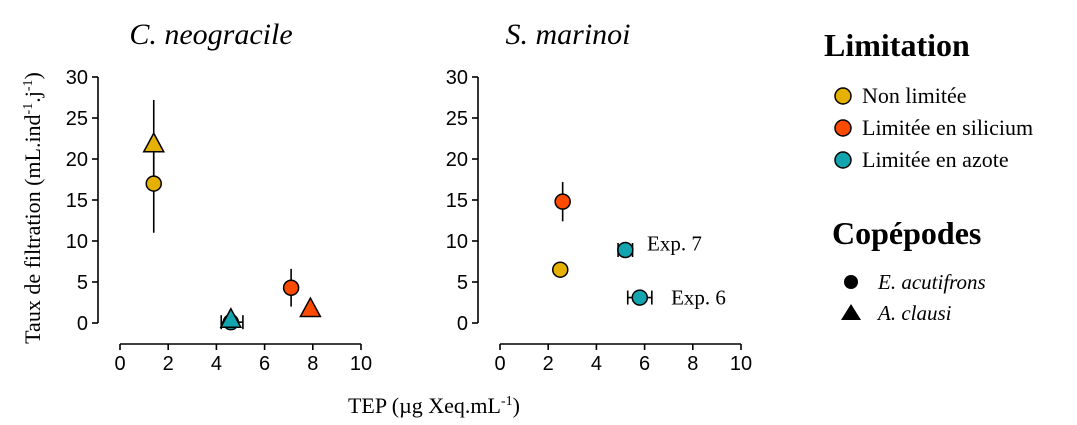 This screenshot has width=1077, height=425. What do you see at coordinates (674, 243) in the screenshot?
I see `annotation-label: Exp. 7` at bounding box center [674, 243].